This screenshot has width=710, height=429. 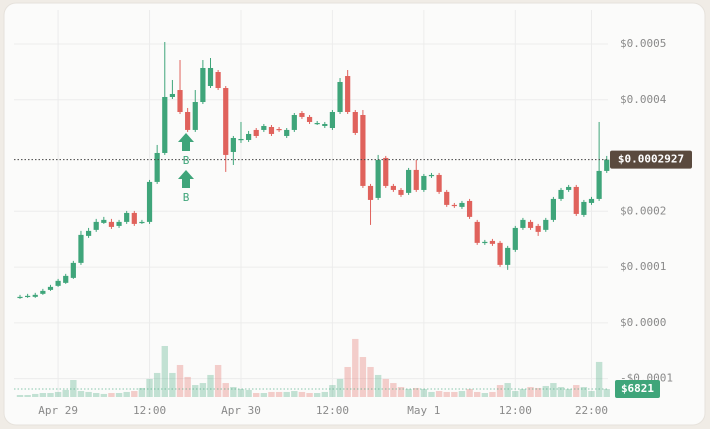 I want to click on last-price-box, so click(x=651, y=159).